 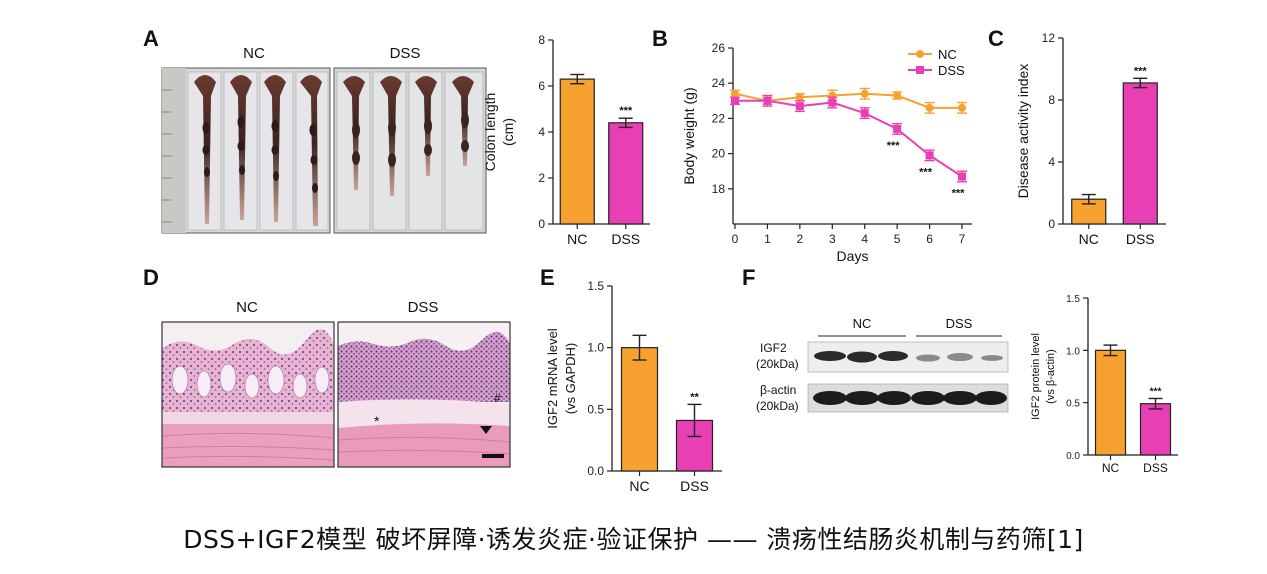 What do you see at coordinates (719, 48) in the screenshot?
I see `body-weight-y-tick-label: 26` at bounding box center [719, 48].